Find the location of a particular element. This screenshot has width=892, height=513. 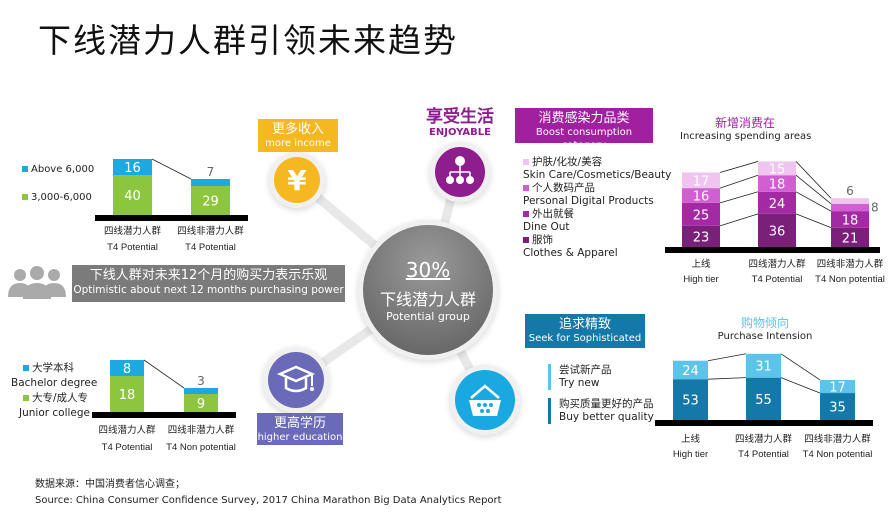

legend-text-en: Dine Out is located at coordinates (546, 227).